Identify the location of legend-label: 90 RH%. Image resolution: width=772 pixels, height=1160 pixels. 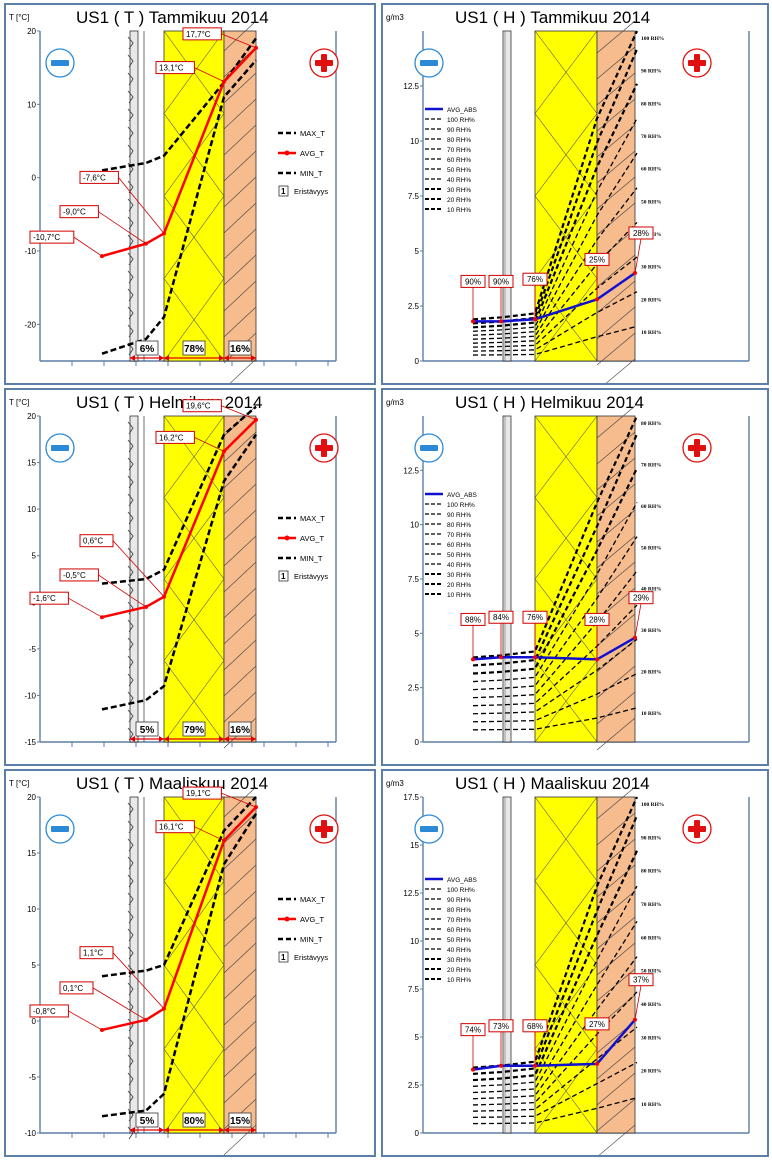
(459, 900).